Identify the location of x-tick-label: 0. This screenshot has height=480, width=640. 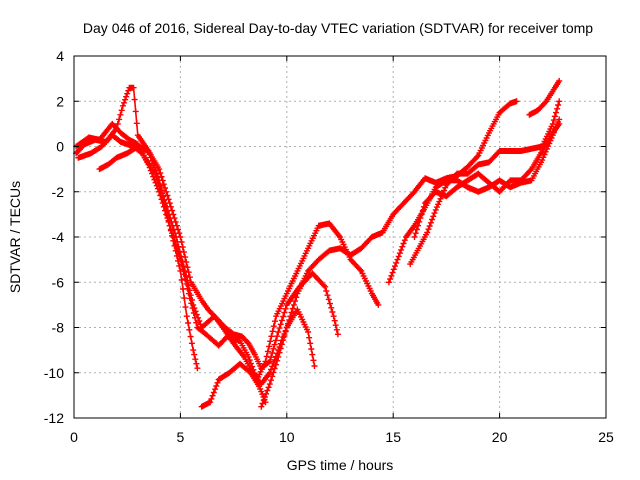
(74, 437).